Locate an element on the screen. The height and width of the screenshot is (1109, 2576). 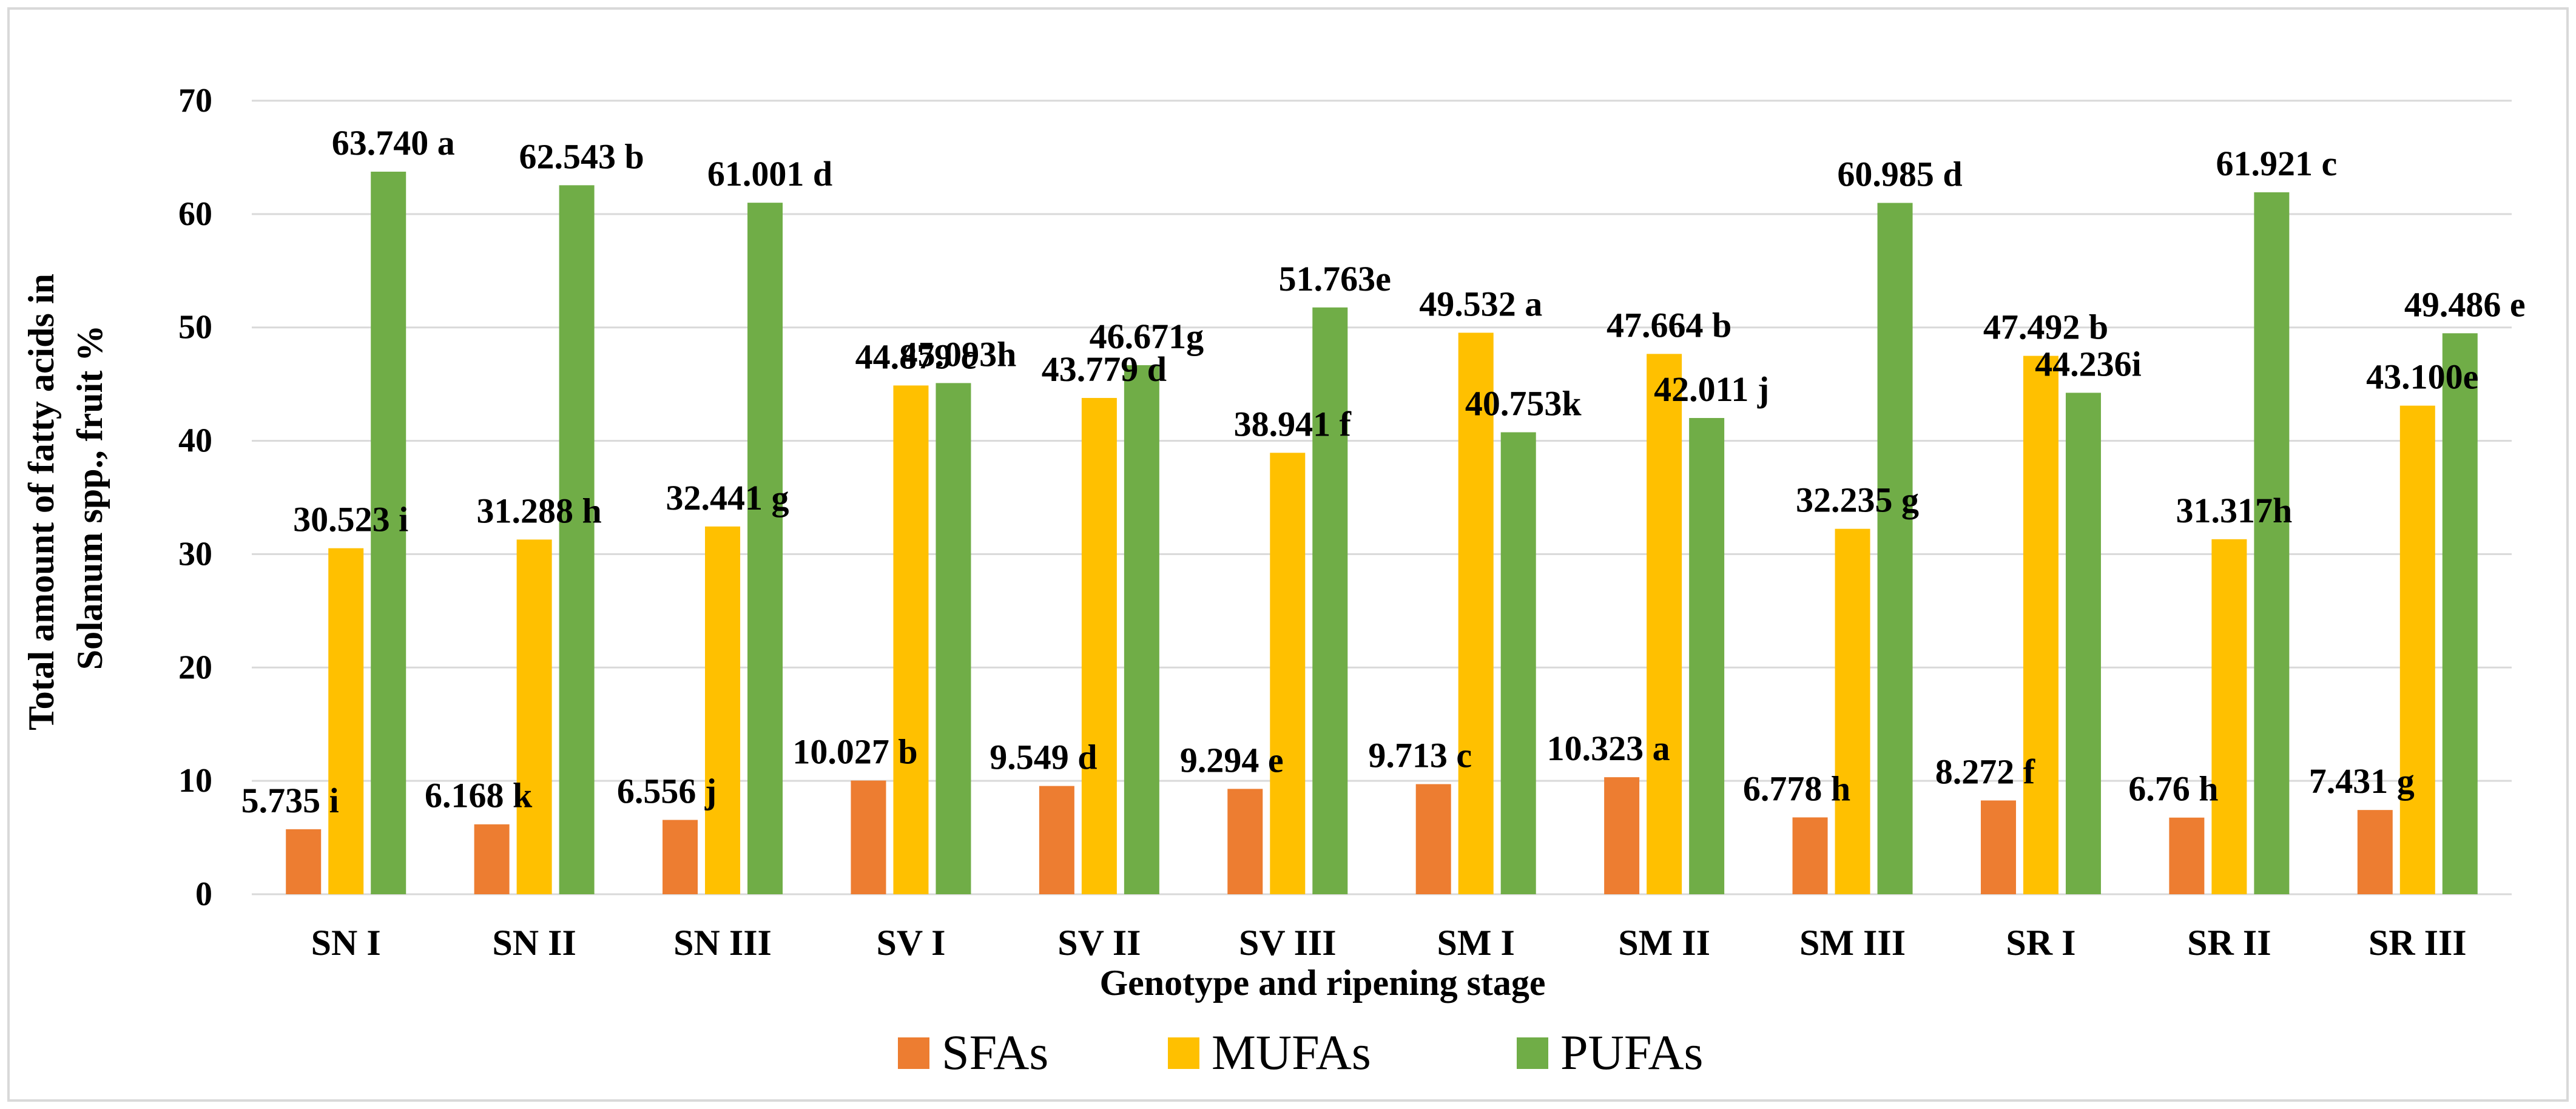
x-tick-label: SM III is located at coordinates (1852, 943).